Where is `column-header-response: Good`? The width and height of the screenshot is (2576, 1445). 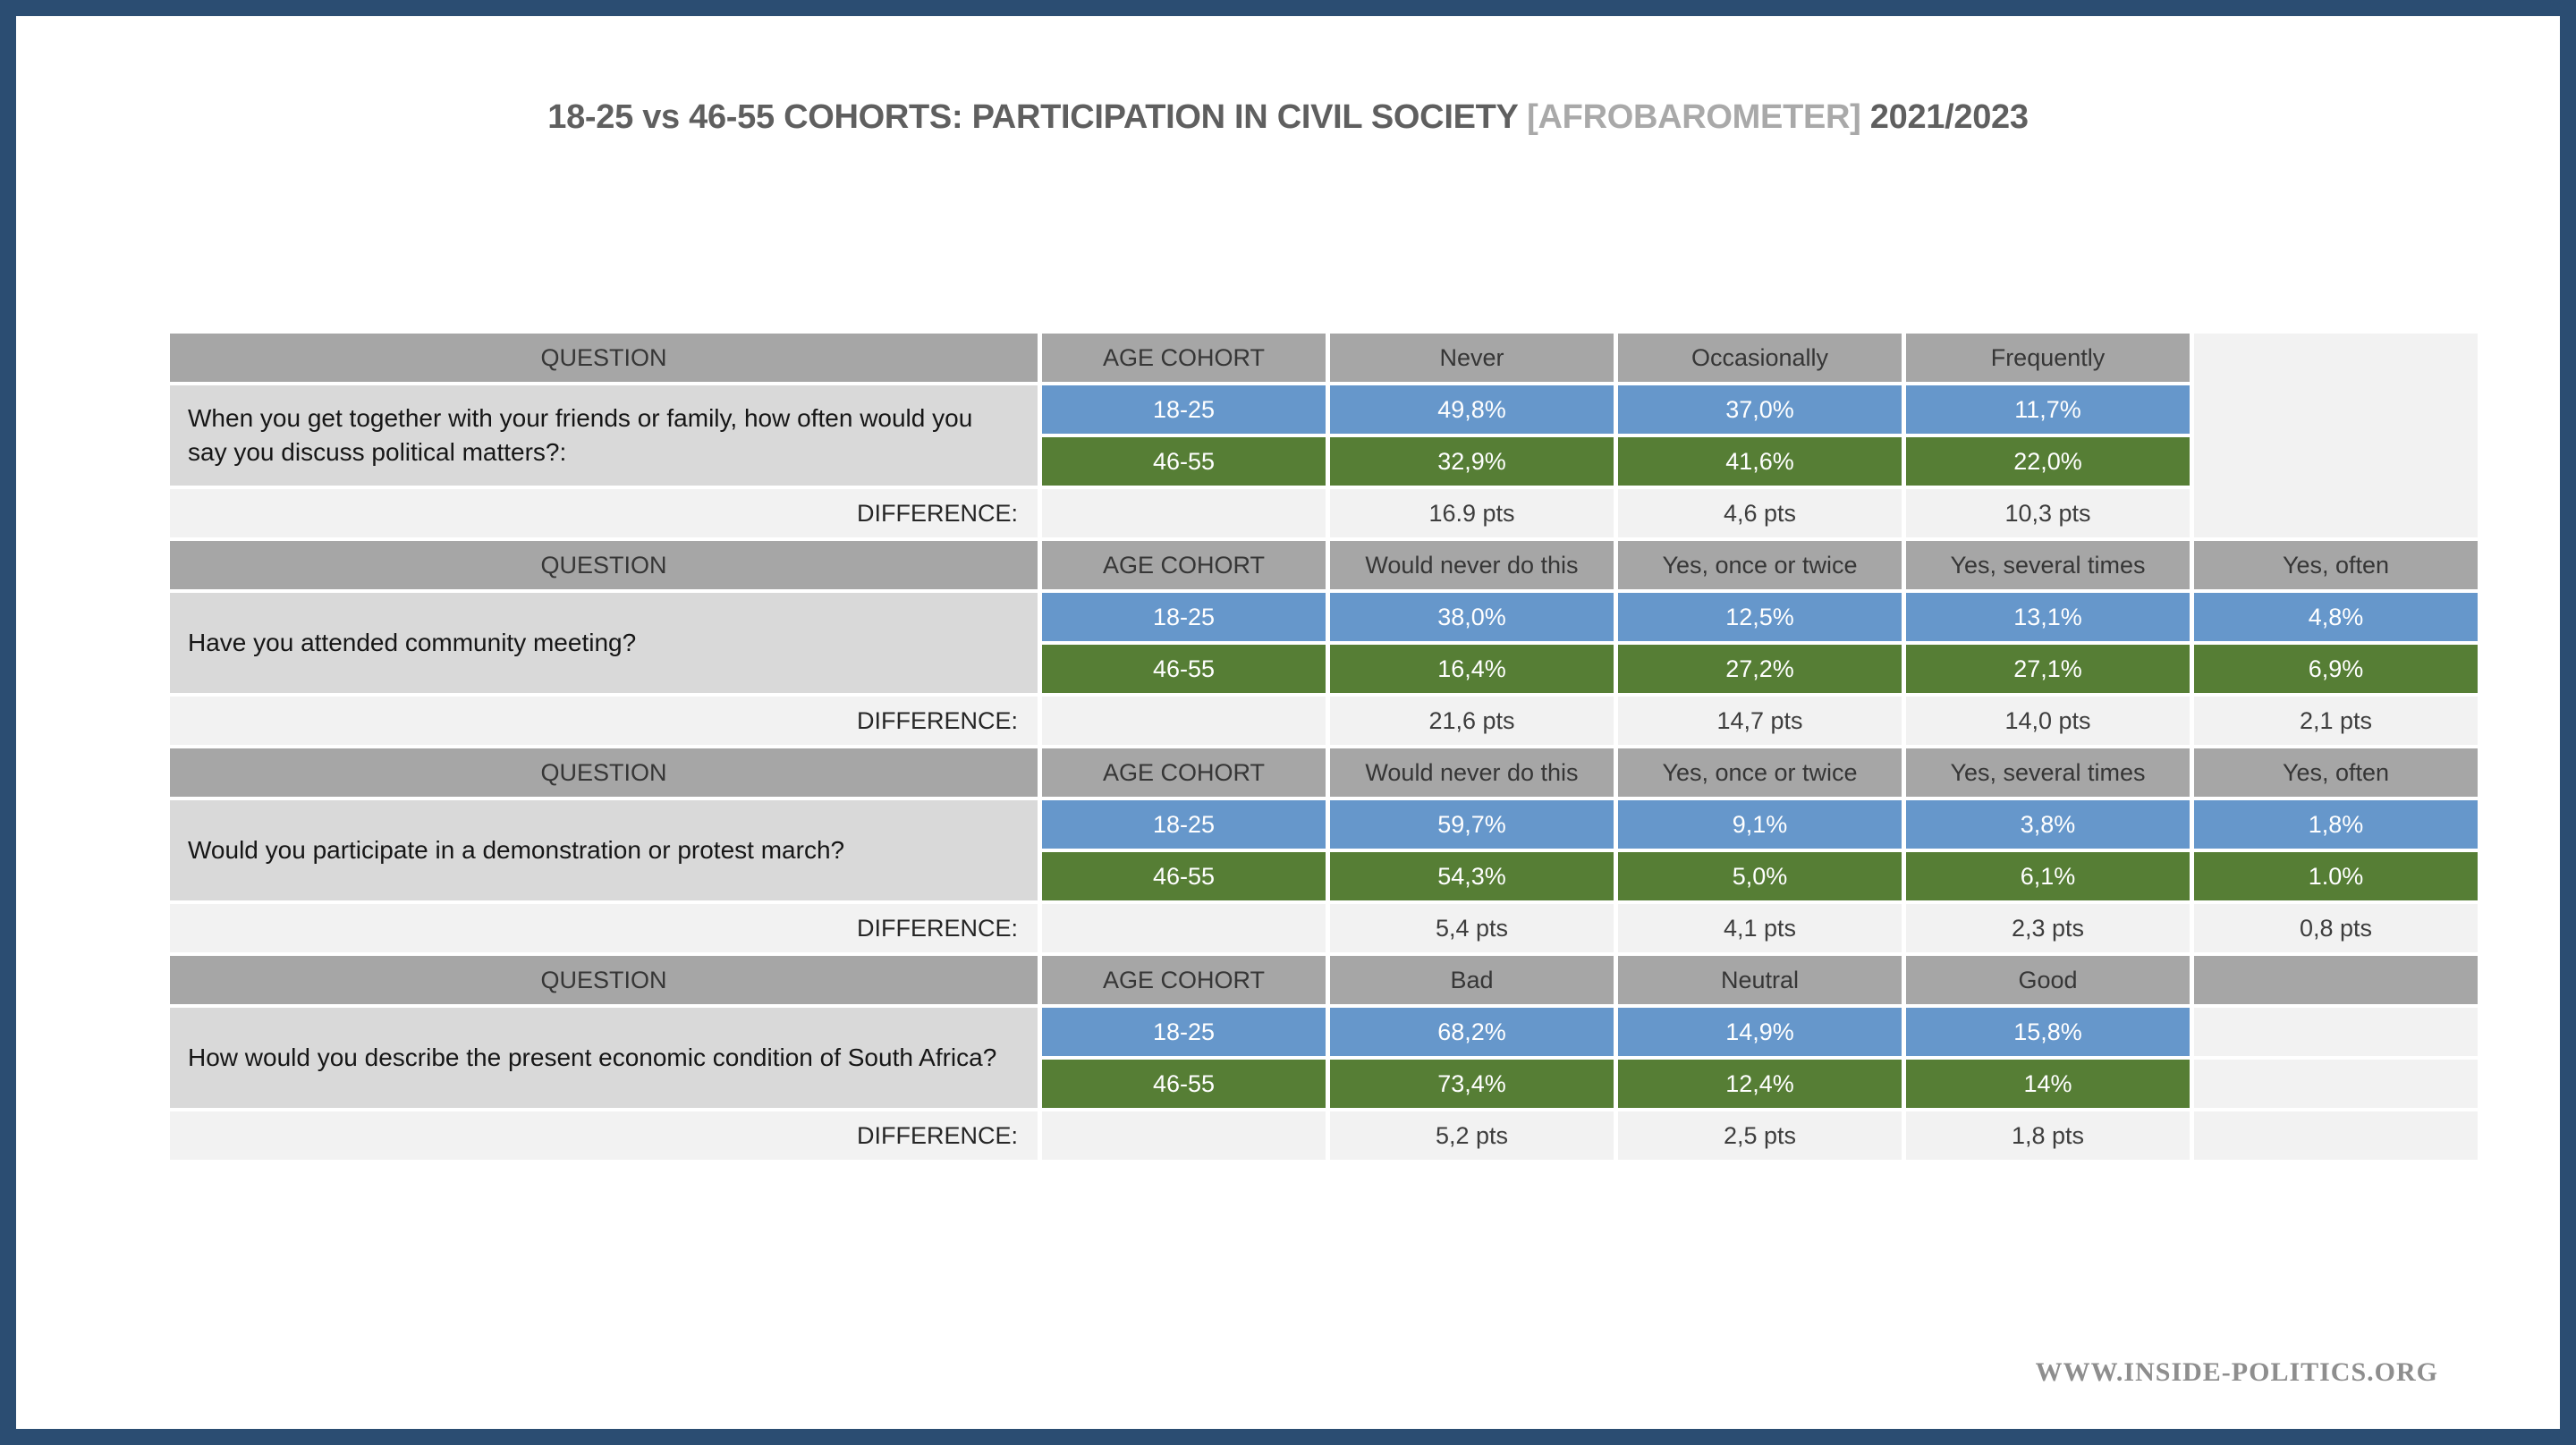 column-header-response: Good is located at coordinates (2048, 980).